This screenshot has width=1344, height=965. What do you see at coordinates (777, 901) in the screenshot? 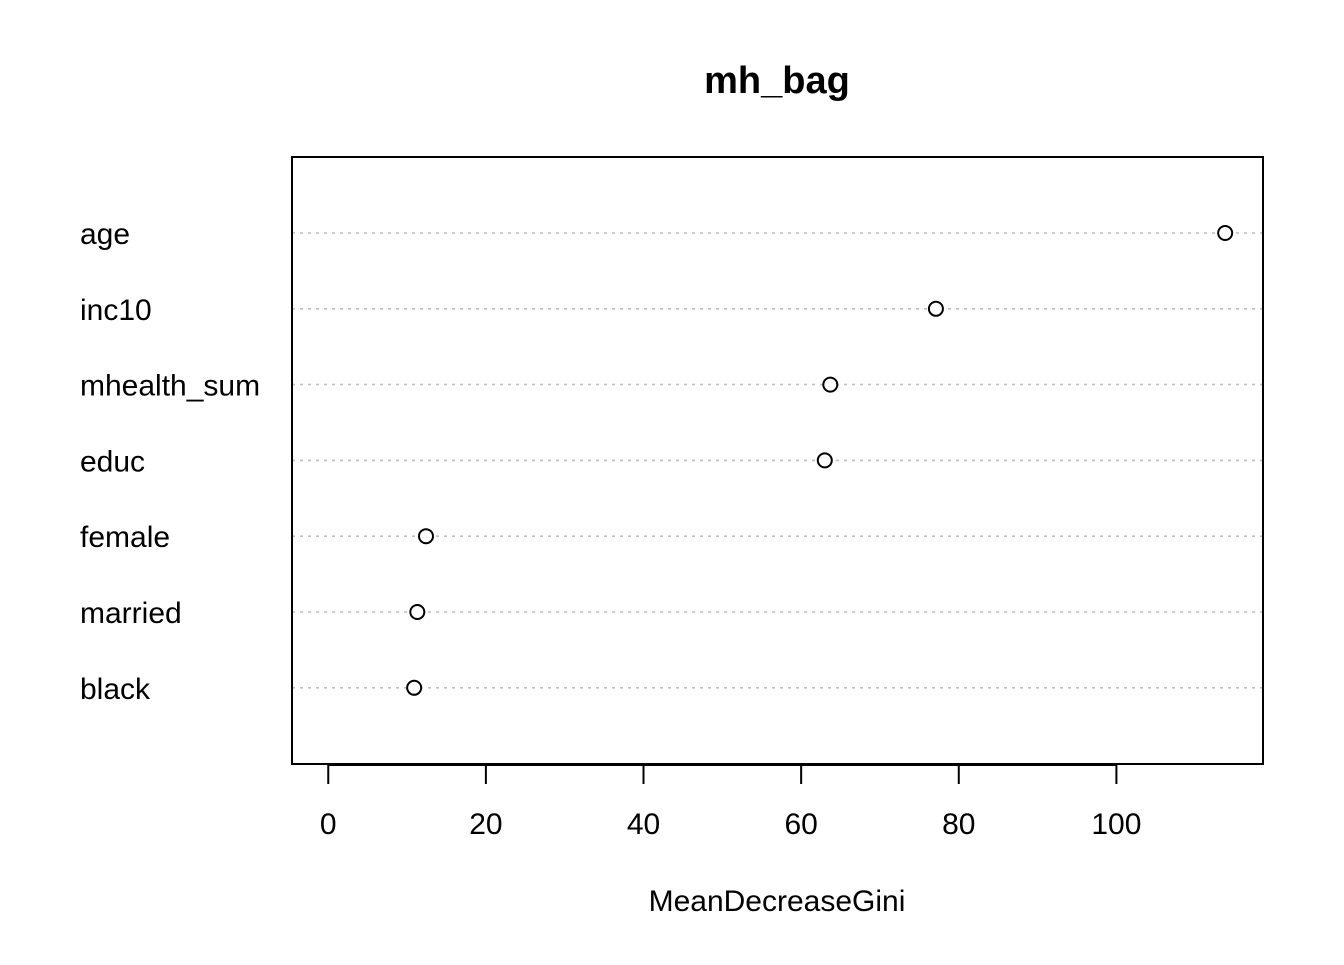
I see `x-axis-label: MeanDecreaseGini` at bounding box center [777, 901].